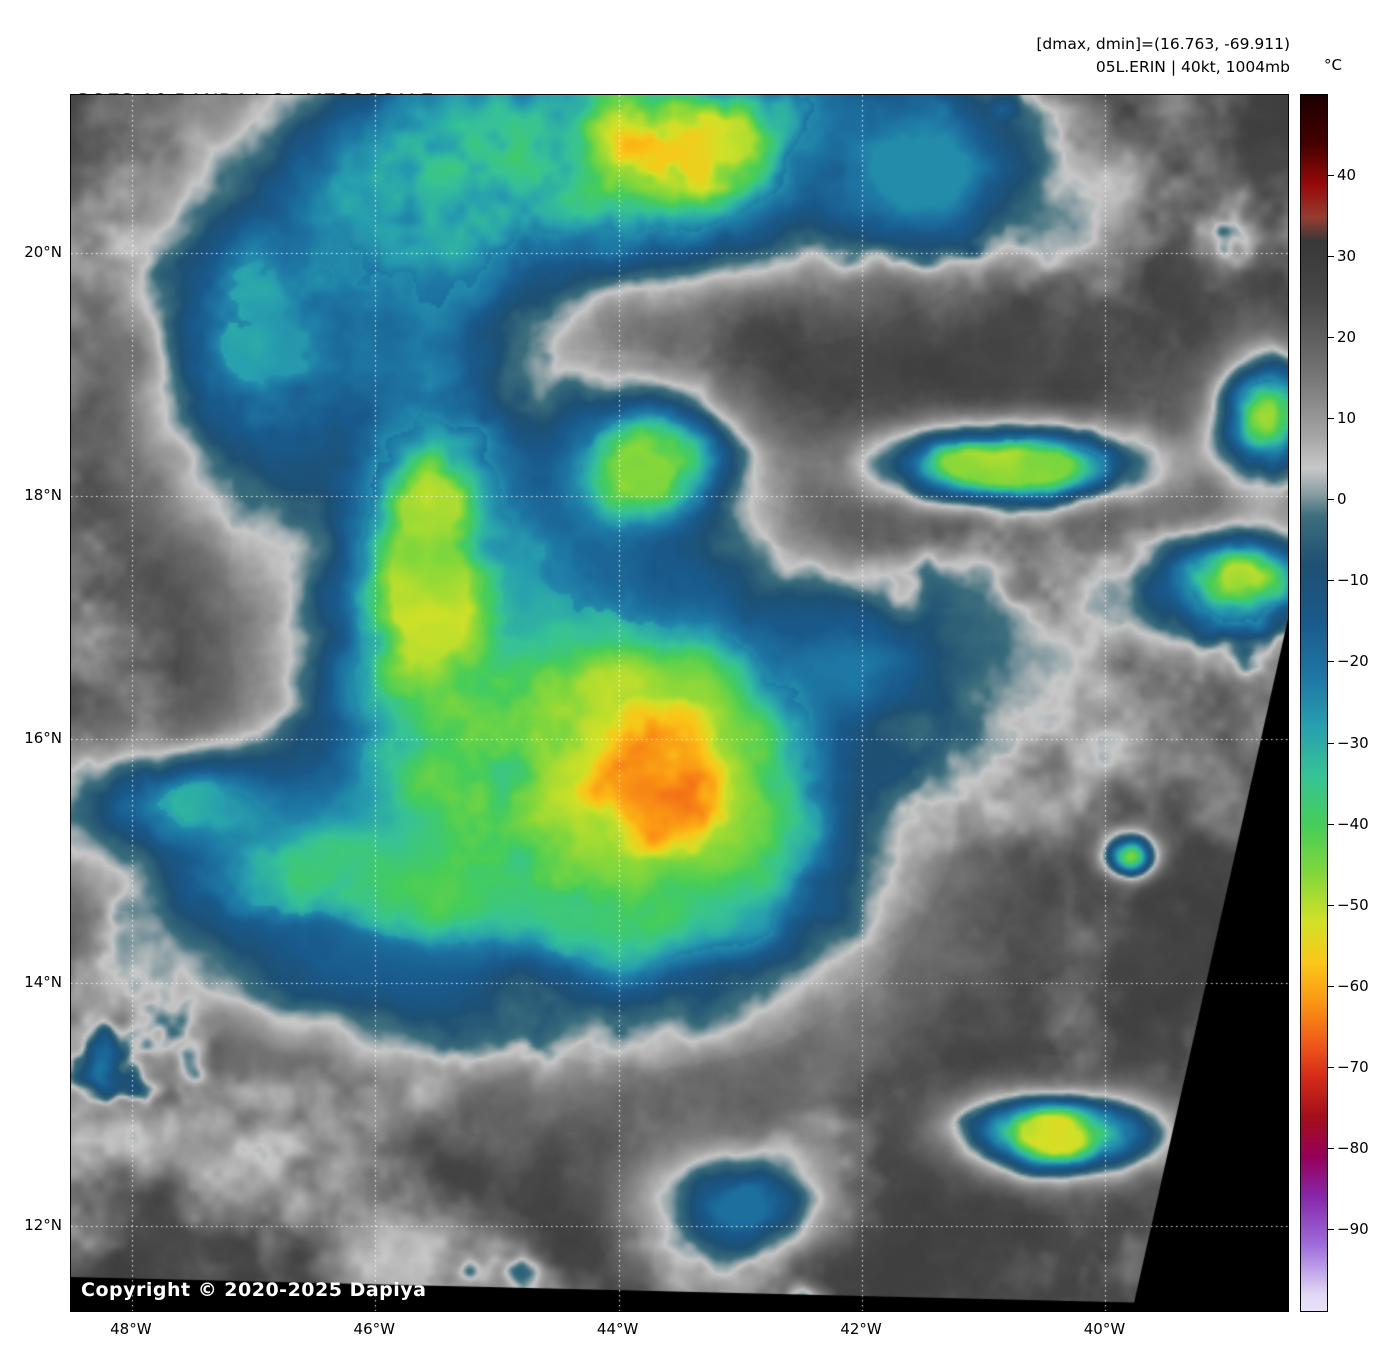  Describe the element at coordinates (1192, 67) in the screenshot. I see `storm-info-annotation: 05L.ERIN | 40kt, 1004mb` at that location.